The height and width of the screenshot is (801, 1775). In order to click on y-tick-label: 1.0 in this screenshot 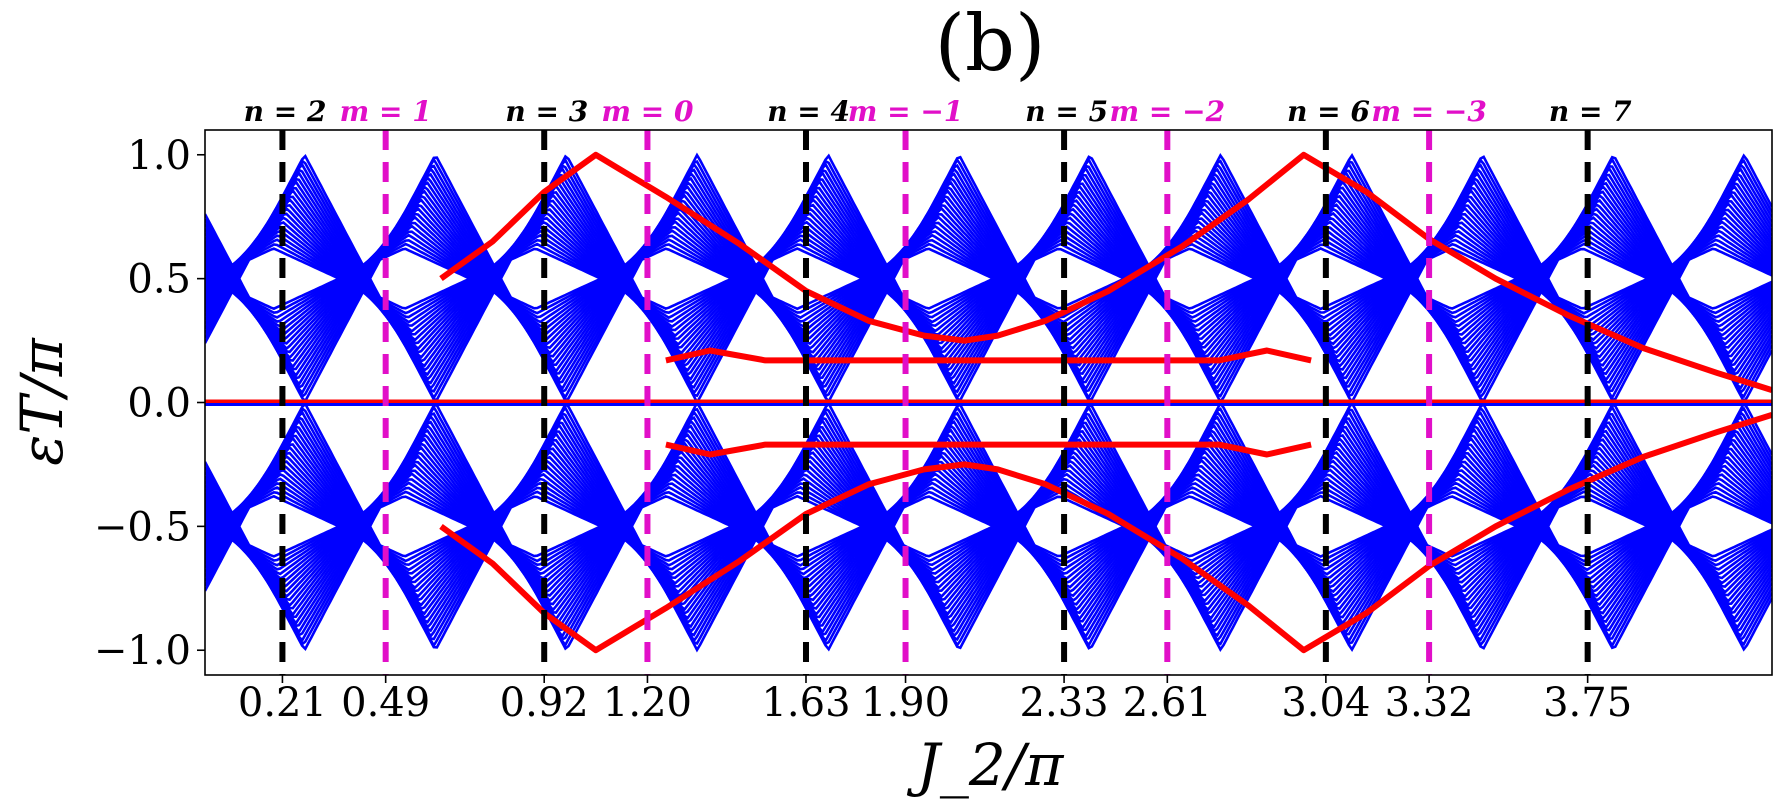, I will do `click(159, 156)`.